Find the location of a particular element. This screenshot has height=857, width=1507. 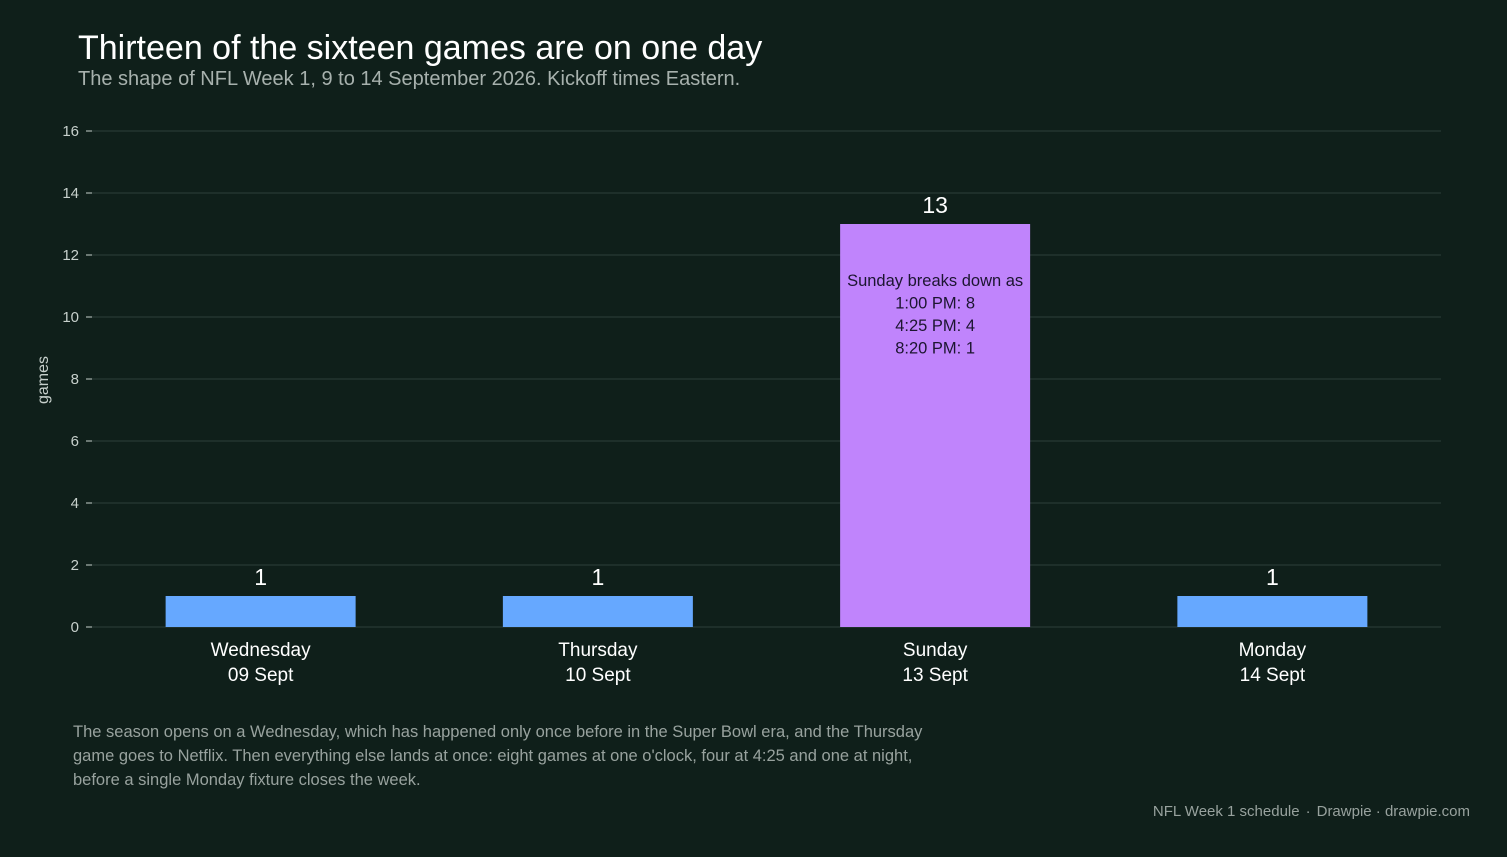

footer-source: NFL Week 1 schedule is located at coordinates (1226, 811).